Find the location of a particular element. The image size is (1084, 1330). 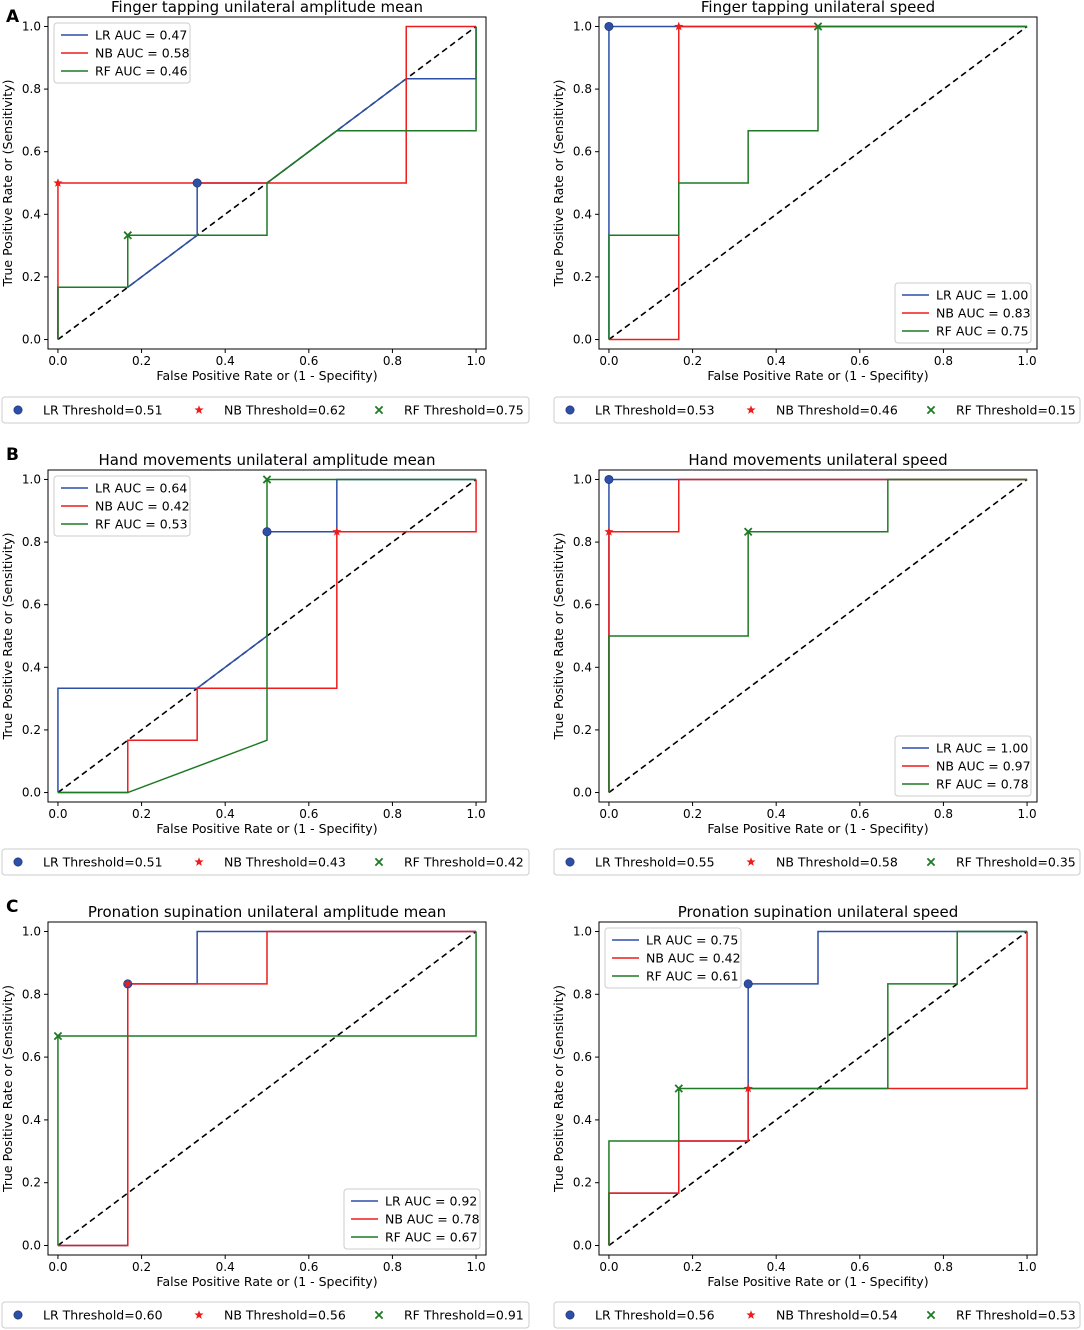

panel-5-legend-lr-label: LR AUC = 0.92 is located at coordinates (431, 1201).